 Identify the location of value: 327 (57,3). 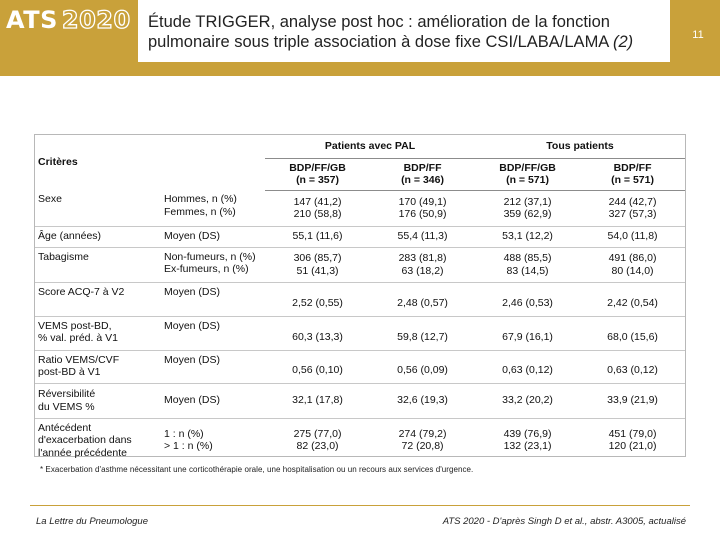
(632, 214).